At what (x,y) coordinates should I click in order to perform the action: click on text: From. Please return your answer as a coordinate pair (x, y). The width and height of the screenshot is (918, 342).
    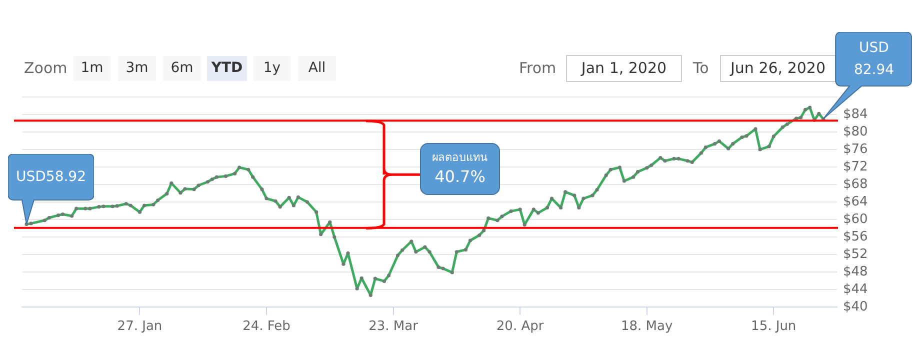
    Looking at the image, I should click on (537, 68).